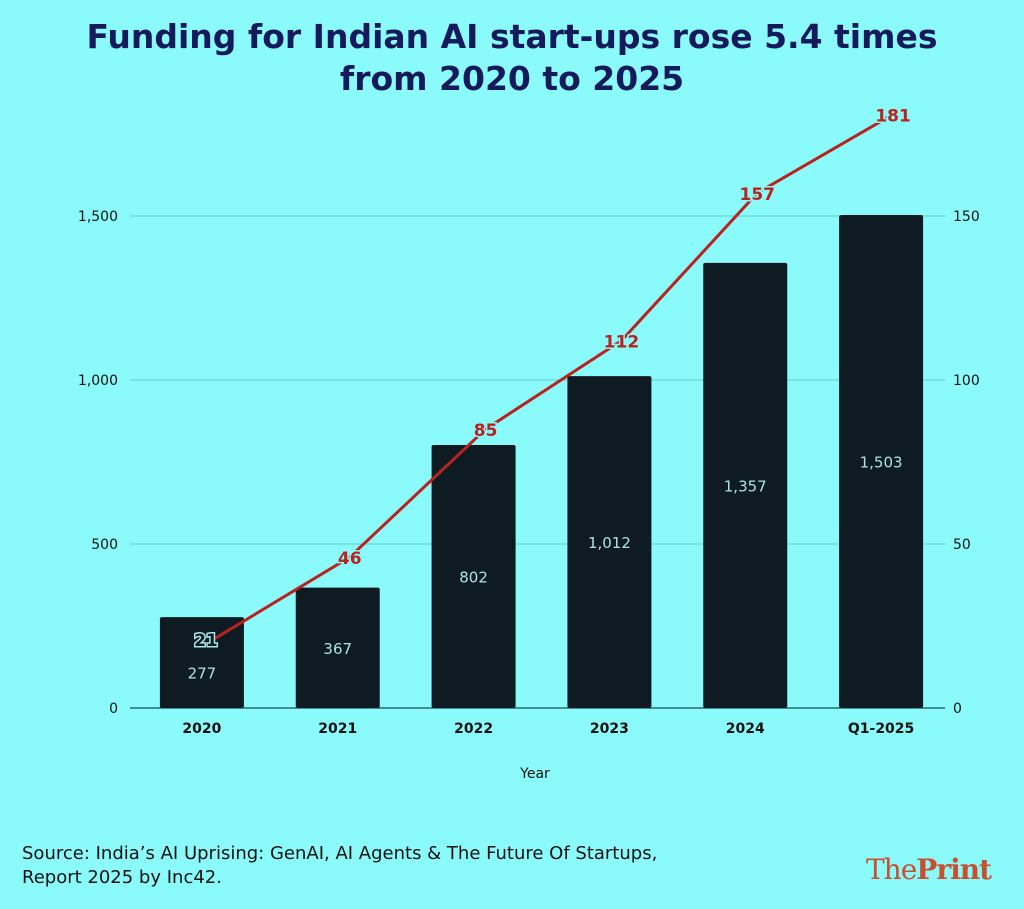  What do you see at coordinates (202, 674) in the screenshot?
I see `bar-value-label: 277` at bounding box center [202, 674].